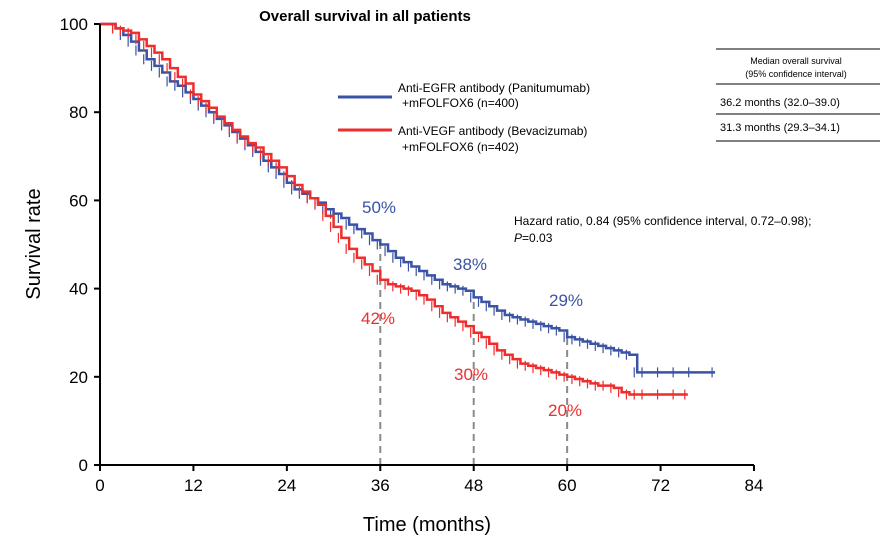 This screenshot has width=880, height=540. I want to click on legend-vegf-line2: +mFOLFOX6 (n=402), so click(460, 147).